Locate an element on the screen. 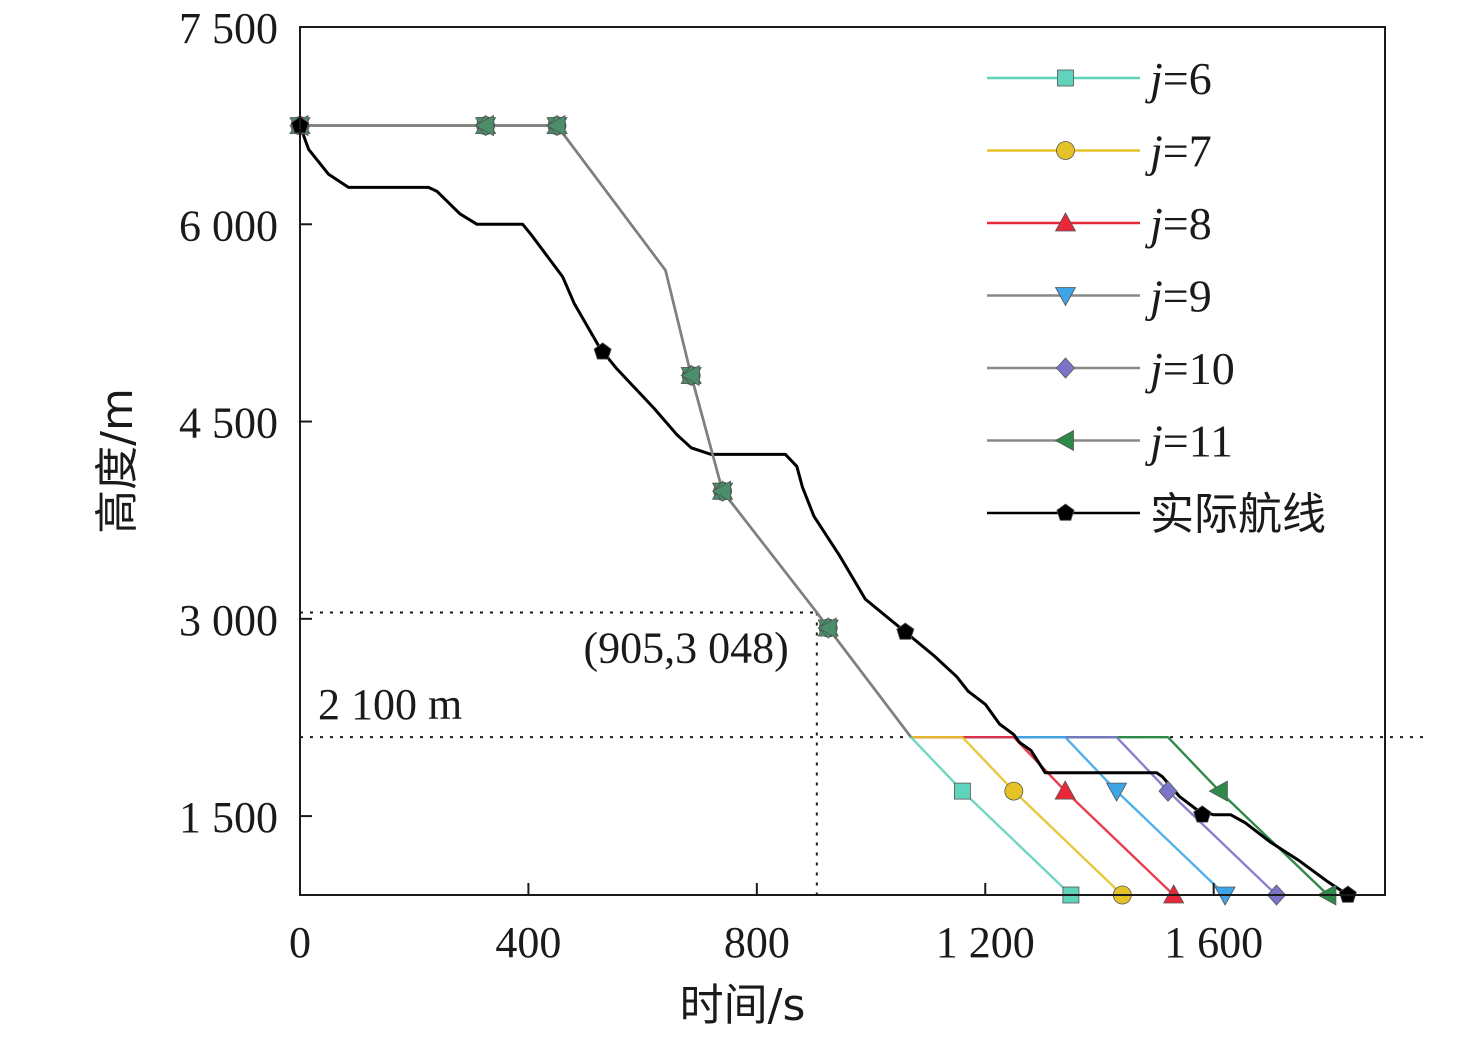 Image resolution: width=1476 pixels, height=1040 pixels. point-annotation: (905,3 048) is located at coordinates (685, 648).